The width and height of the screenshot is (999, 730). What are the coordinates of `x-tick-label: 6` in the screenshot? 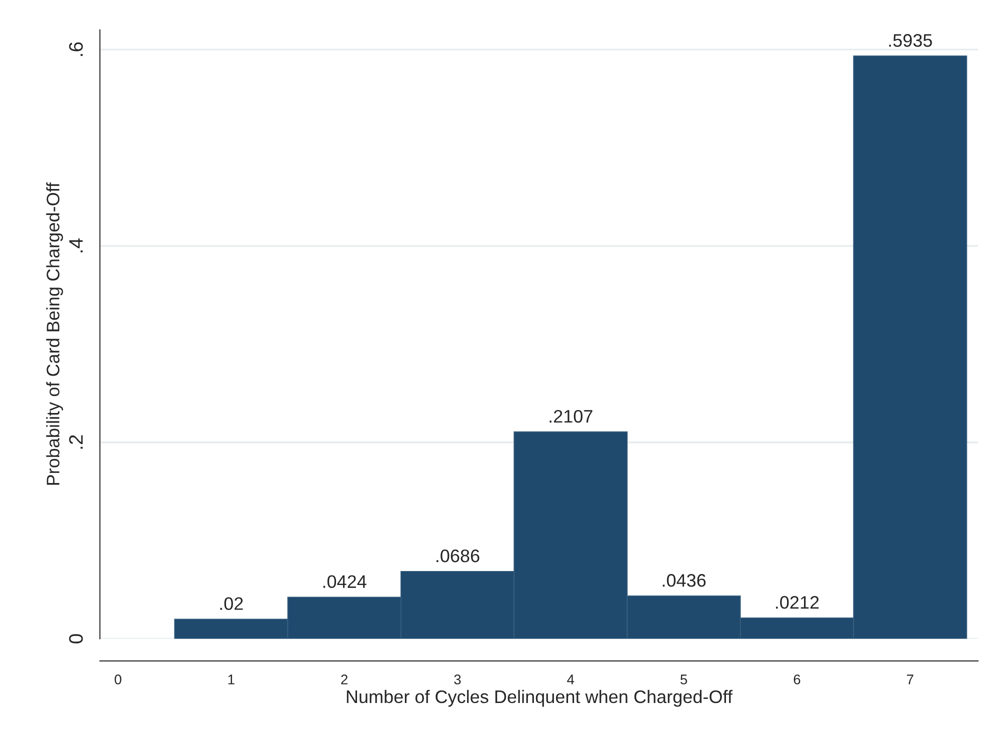 It's located at (797, 679).